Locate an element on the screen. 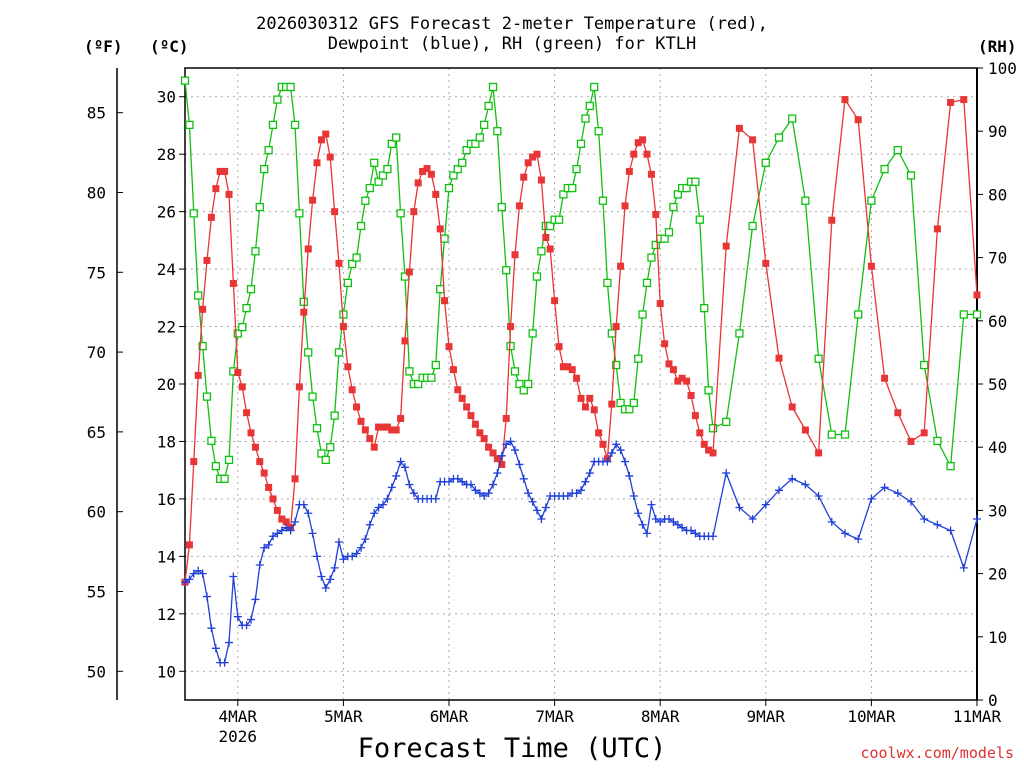 The width and height of the screenshot is (1024, 768). celsius-tick-label: 16 is located at coordinates (166, 499).